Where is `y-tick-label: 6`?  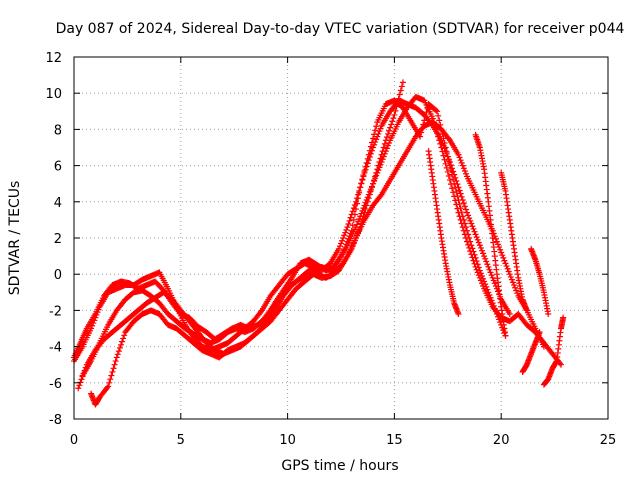 y-tick-label: 6 is located at coordinates (58, 167).